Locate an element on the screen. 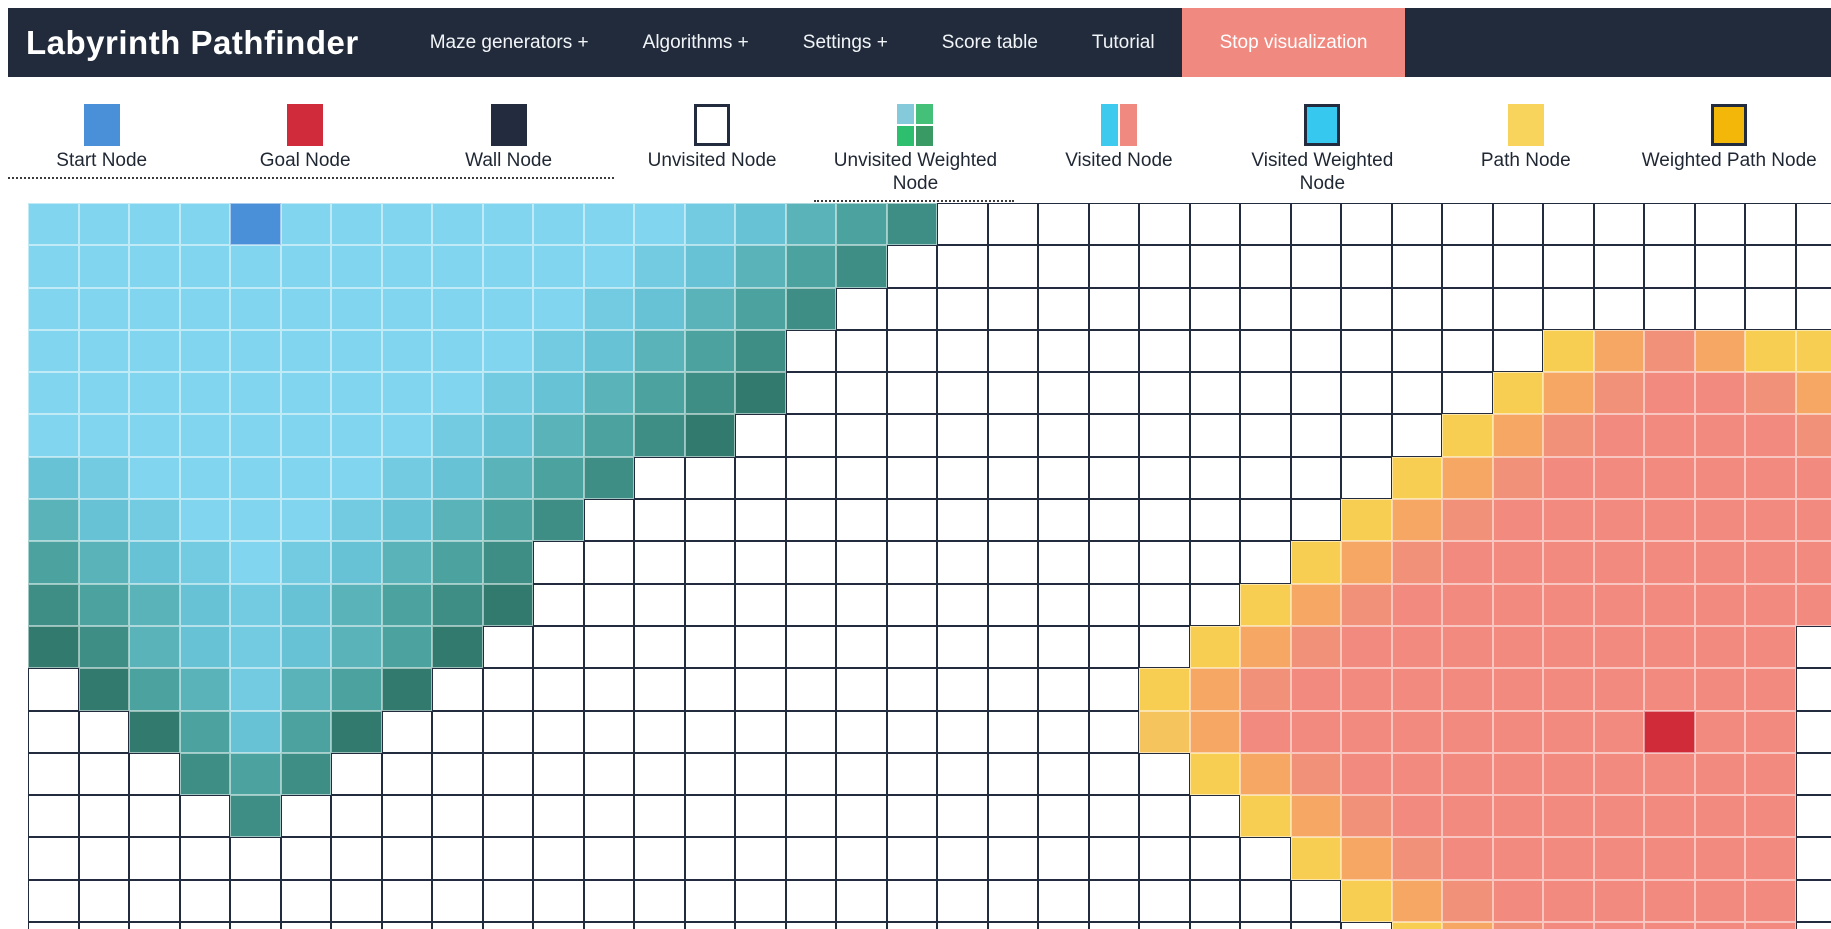 The width and height of the screenshot is (1831, 929). nav-item-maze-generators: Maze generators + is located at coordinates (509, 42).